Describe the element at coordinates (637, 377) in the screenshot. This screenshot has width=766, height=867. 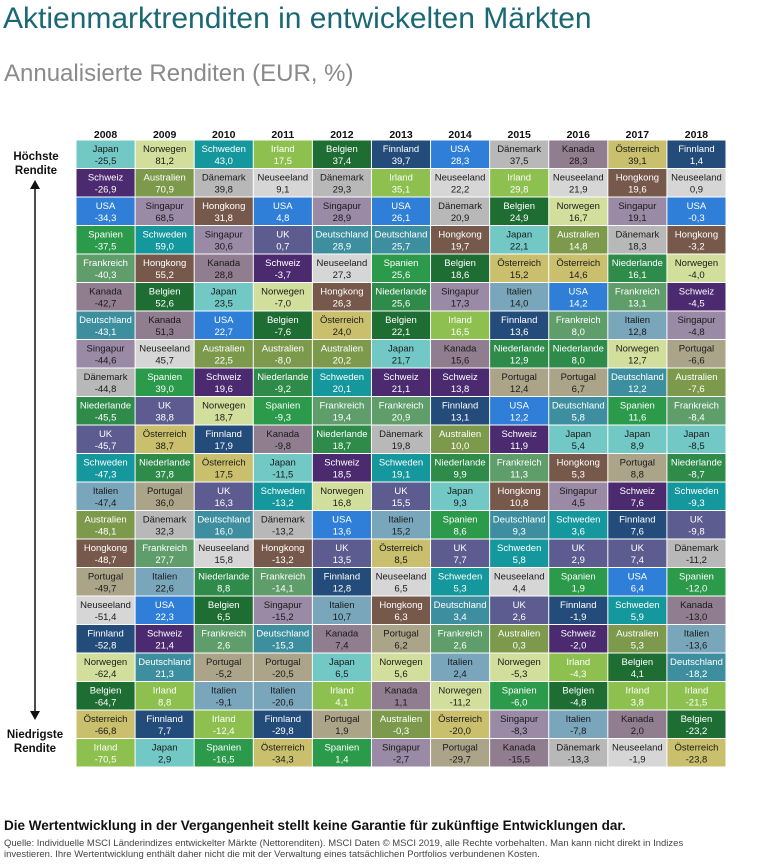
I see `country-label: Deutschland` at that location.